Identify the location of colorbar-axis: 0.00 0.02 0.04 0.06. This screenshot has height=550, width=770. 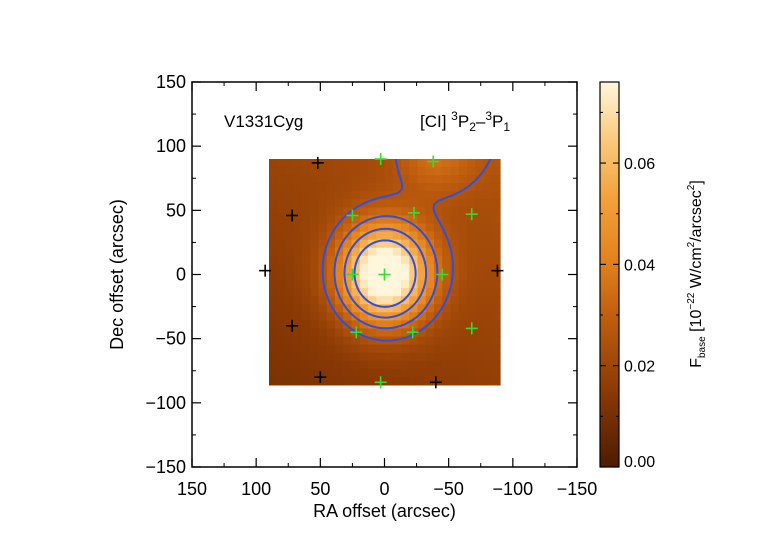
(627, 291).